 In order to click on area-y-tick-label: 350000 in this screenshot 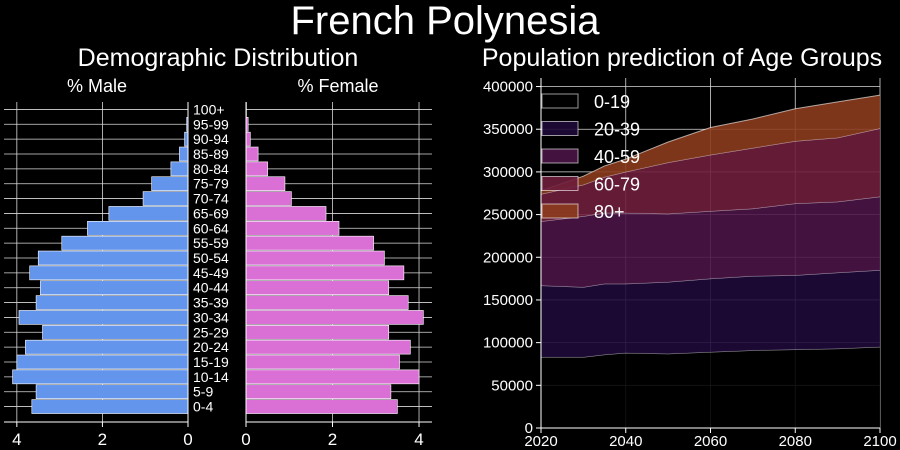, I will do `click(508, 129)`.